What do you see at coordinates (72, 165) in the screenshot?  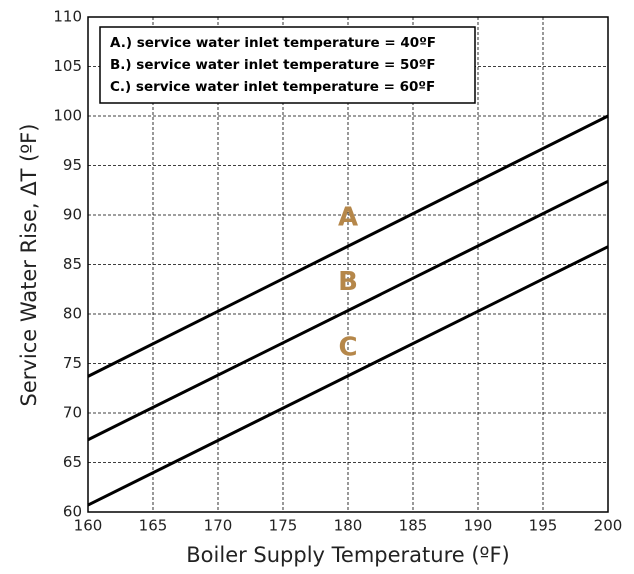 I see `y-tick-label: 95` at bounding box center [72, 165].